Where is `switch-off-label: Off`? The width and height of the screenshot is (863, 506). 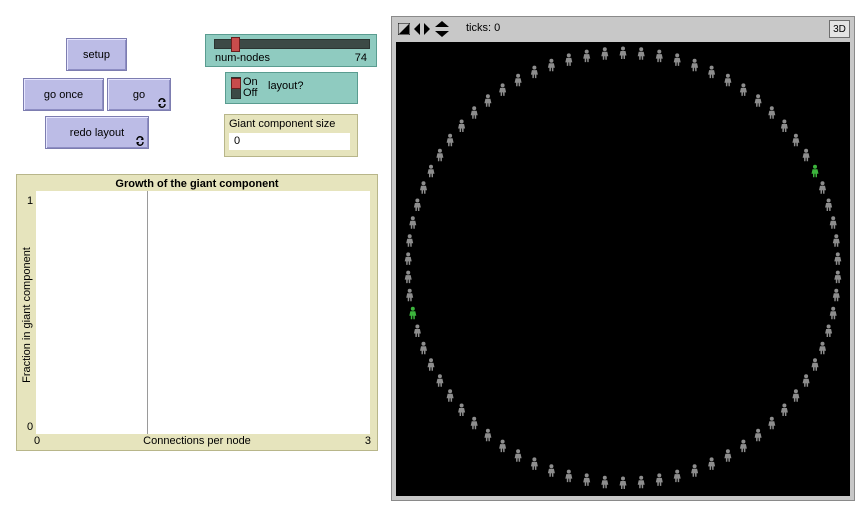
switch-off-label: Off is located at coordinates (250, 93).